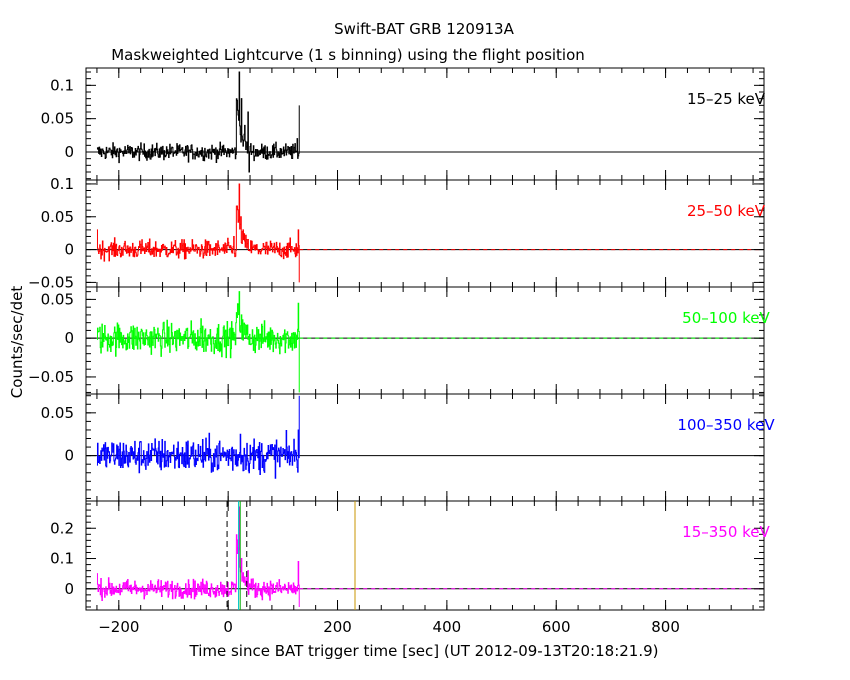 Image resolution: width=850 pixels, height=680 pixels. I want to click on chart-title: Swift-BAT GRB 120913A, so click(424, 29).